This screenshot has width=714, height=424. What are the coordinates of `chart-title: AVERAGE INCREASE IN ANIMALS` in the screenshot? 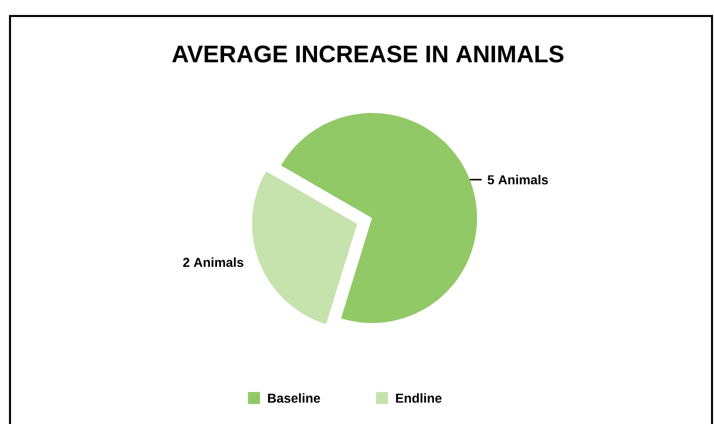 It's located at (368, 54).